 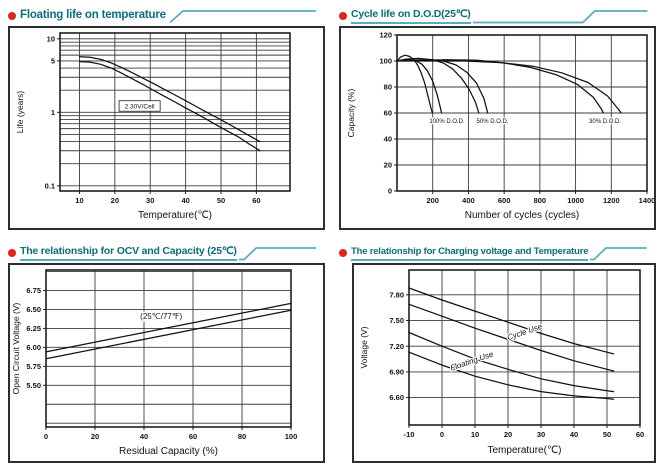 I want to click on svg-text: 6.50, so click(x=33, y=309).